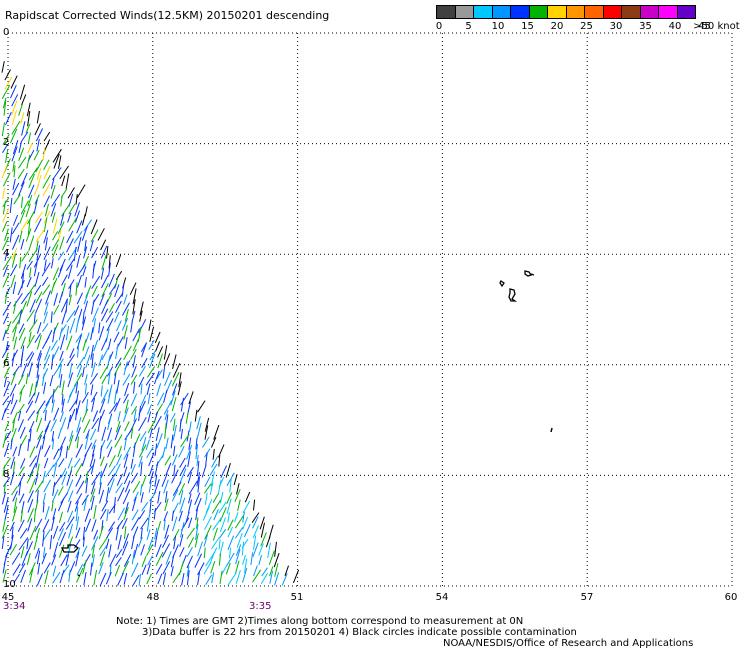 The image size is (740, 650). I want to click on lon-label: 45, so click(8, 597).